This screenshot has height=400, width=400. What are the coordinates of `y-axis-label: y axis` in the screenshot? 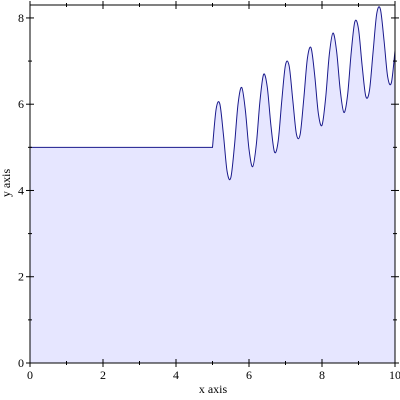 It's located at (6, 183).